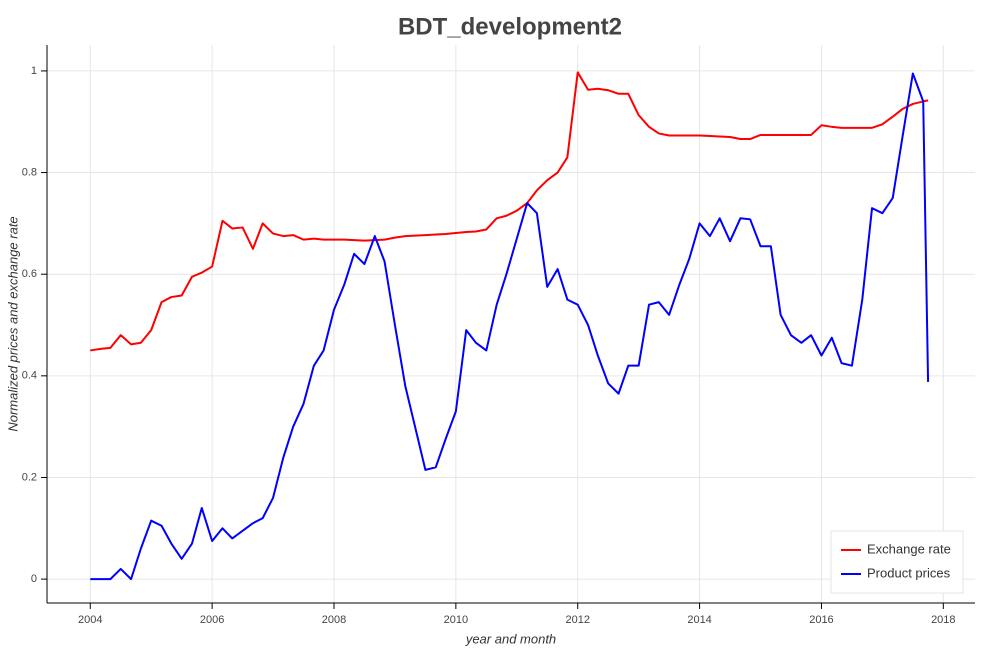  I want to click on y-tick-label: 0.4, so click(29, 376).